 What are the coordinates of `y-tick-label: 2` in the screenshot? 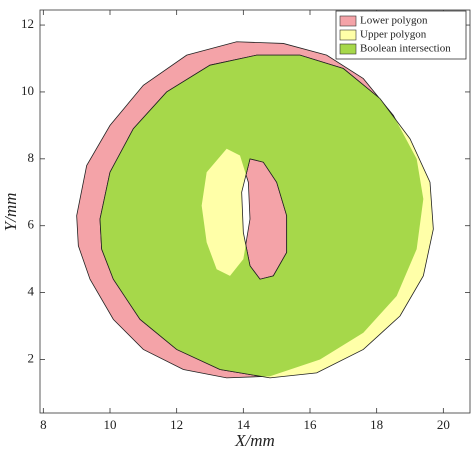 It's located at (31, 357).